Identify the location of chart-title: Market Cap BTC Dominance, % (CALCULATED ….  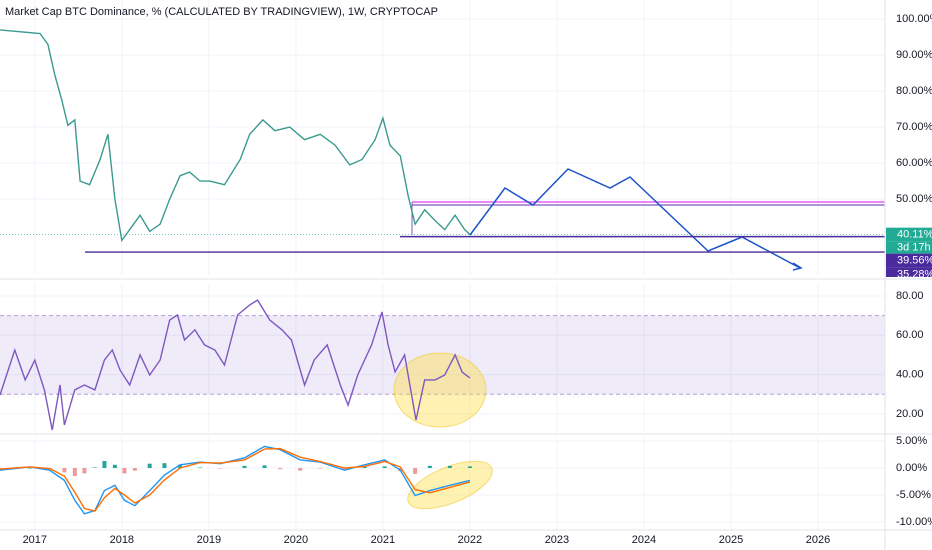
(221, 12).